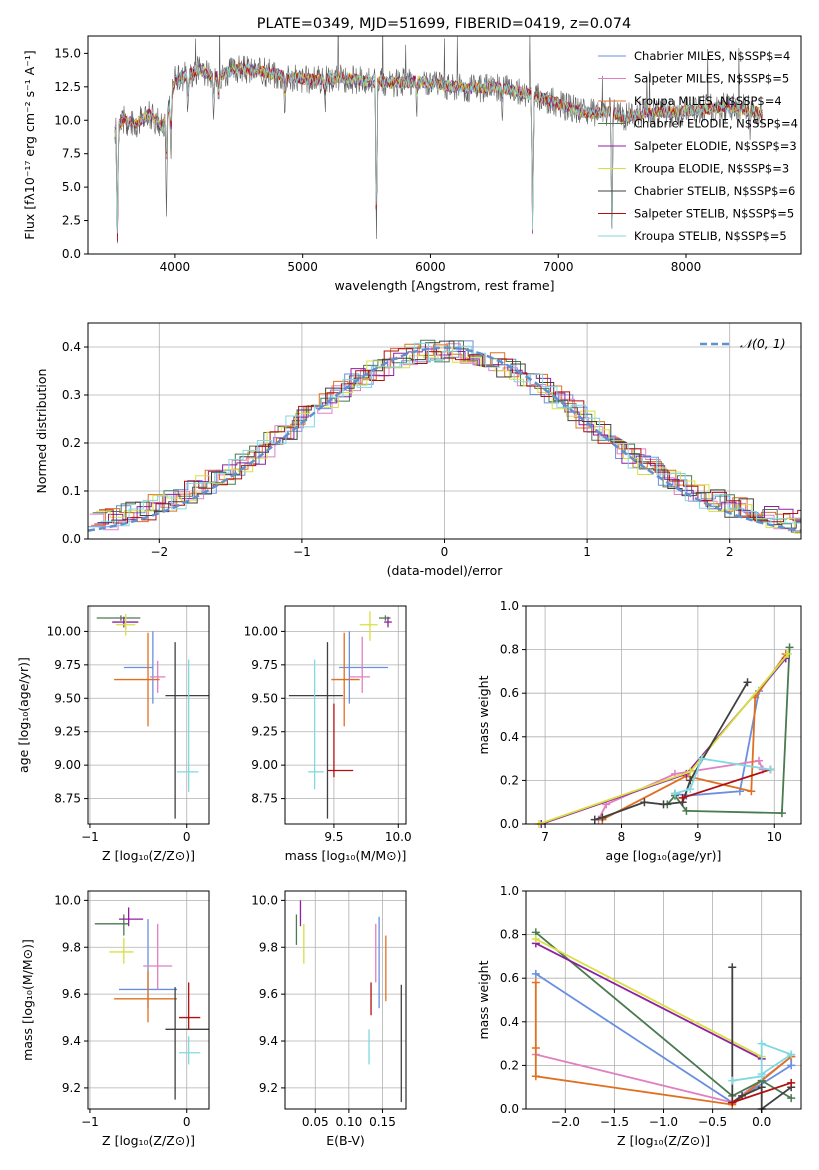 The height and width of the screenshot is (1170, 819). I want to click on weight-lines, so click(664, 735).